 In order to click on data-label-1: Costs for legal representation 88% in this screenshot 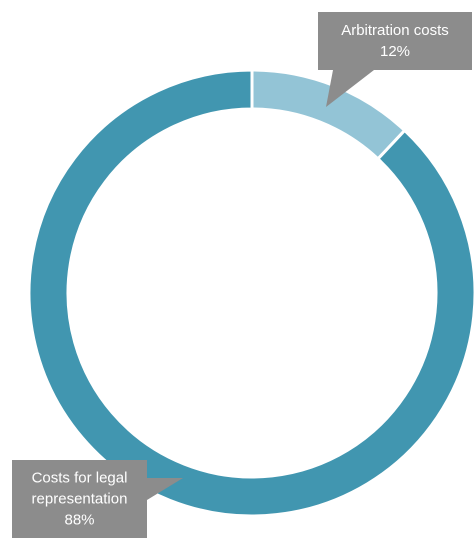, I will do `click(97, 499)`.